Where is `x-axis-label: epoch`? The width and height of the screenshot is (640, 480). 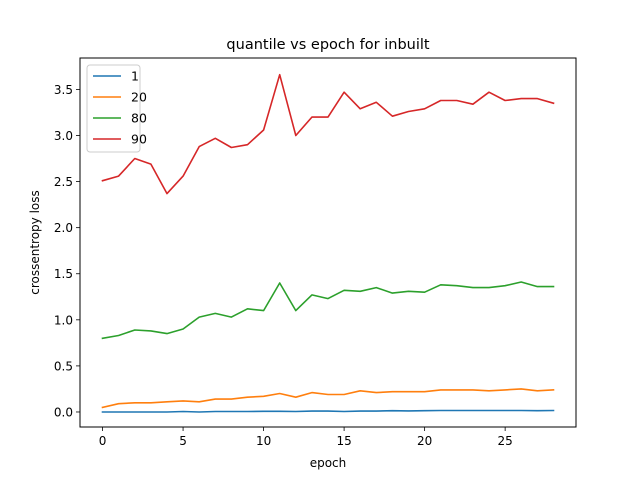
x-axis-label: epoch is located at coordinates (328, 463).